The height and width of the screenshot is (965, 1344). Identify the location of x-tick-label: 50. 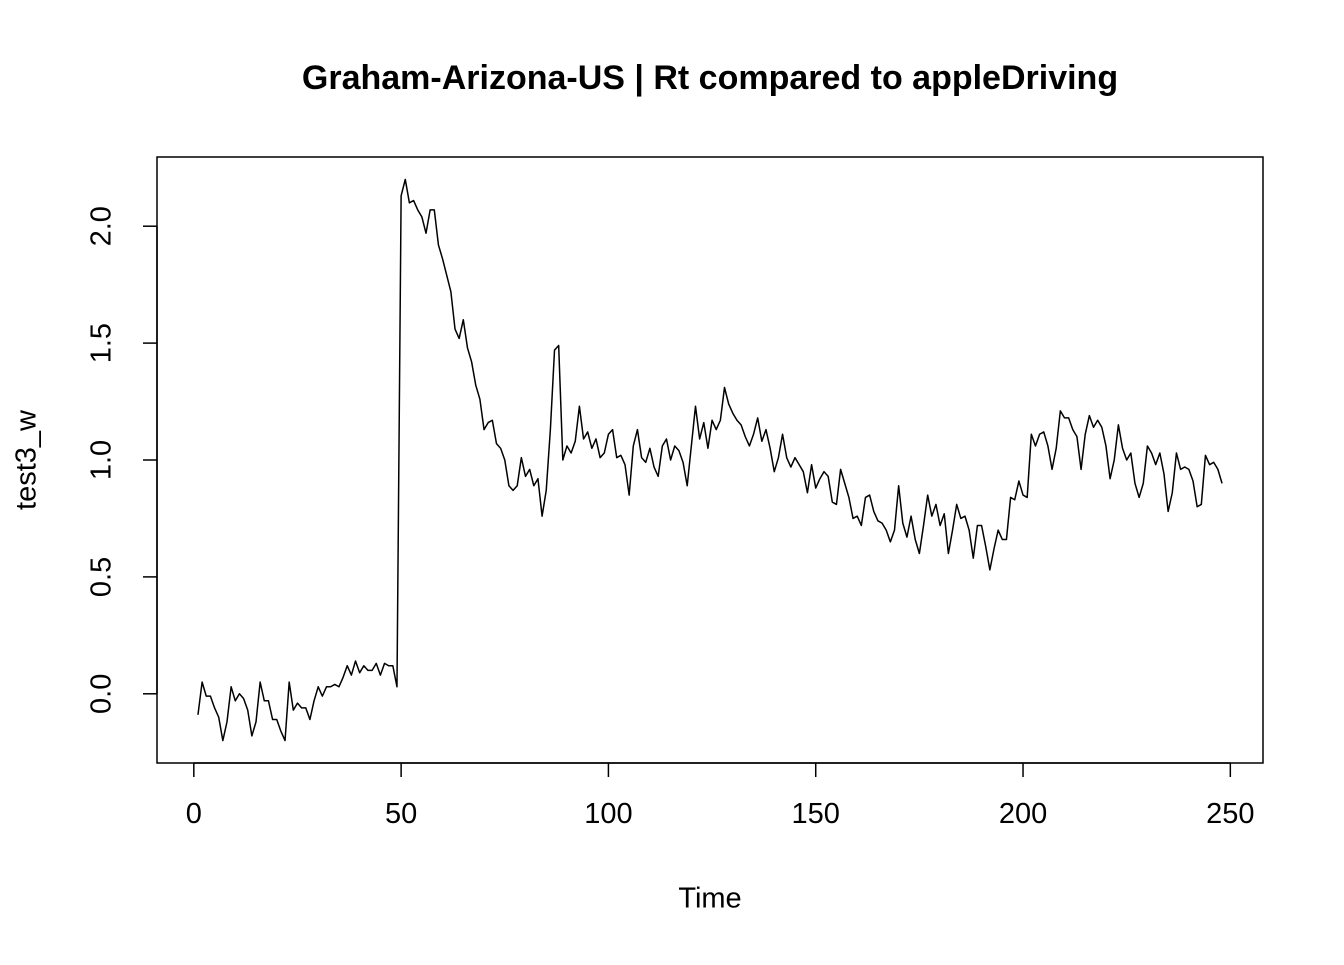
(401, 814).